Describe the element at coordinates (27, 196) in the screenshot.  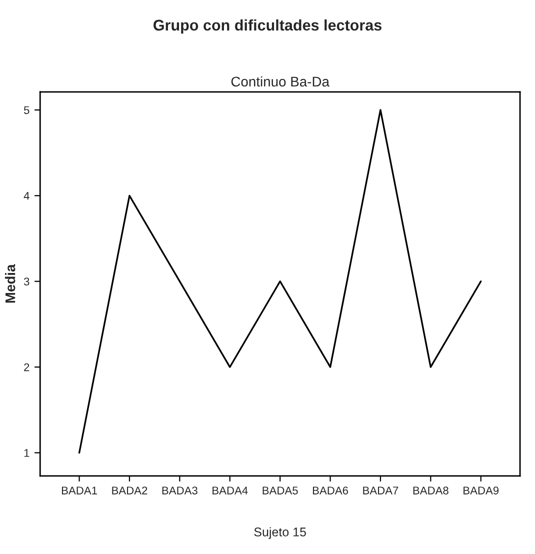
I see `y-tick-label: 4` at that location.